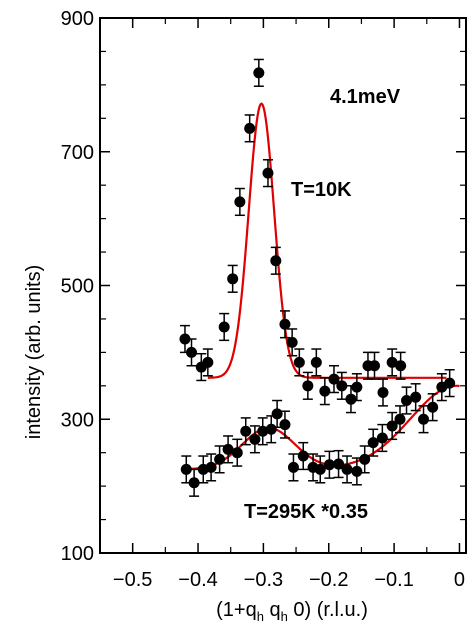  What do you see at coordinates (306, 512) in the screenshot?
I see `annotation-high-temp: T=295K *0.35` at bounding box center [306, 512].